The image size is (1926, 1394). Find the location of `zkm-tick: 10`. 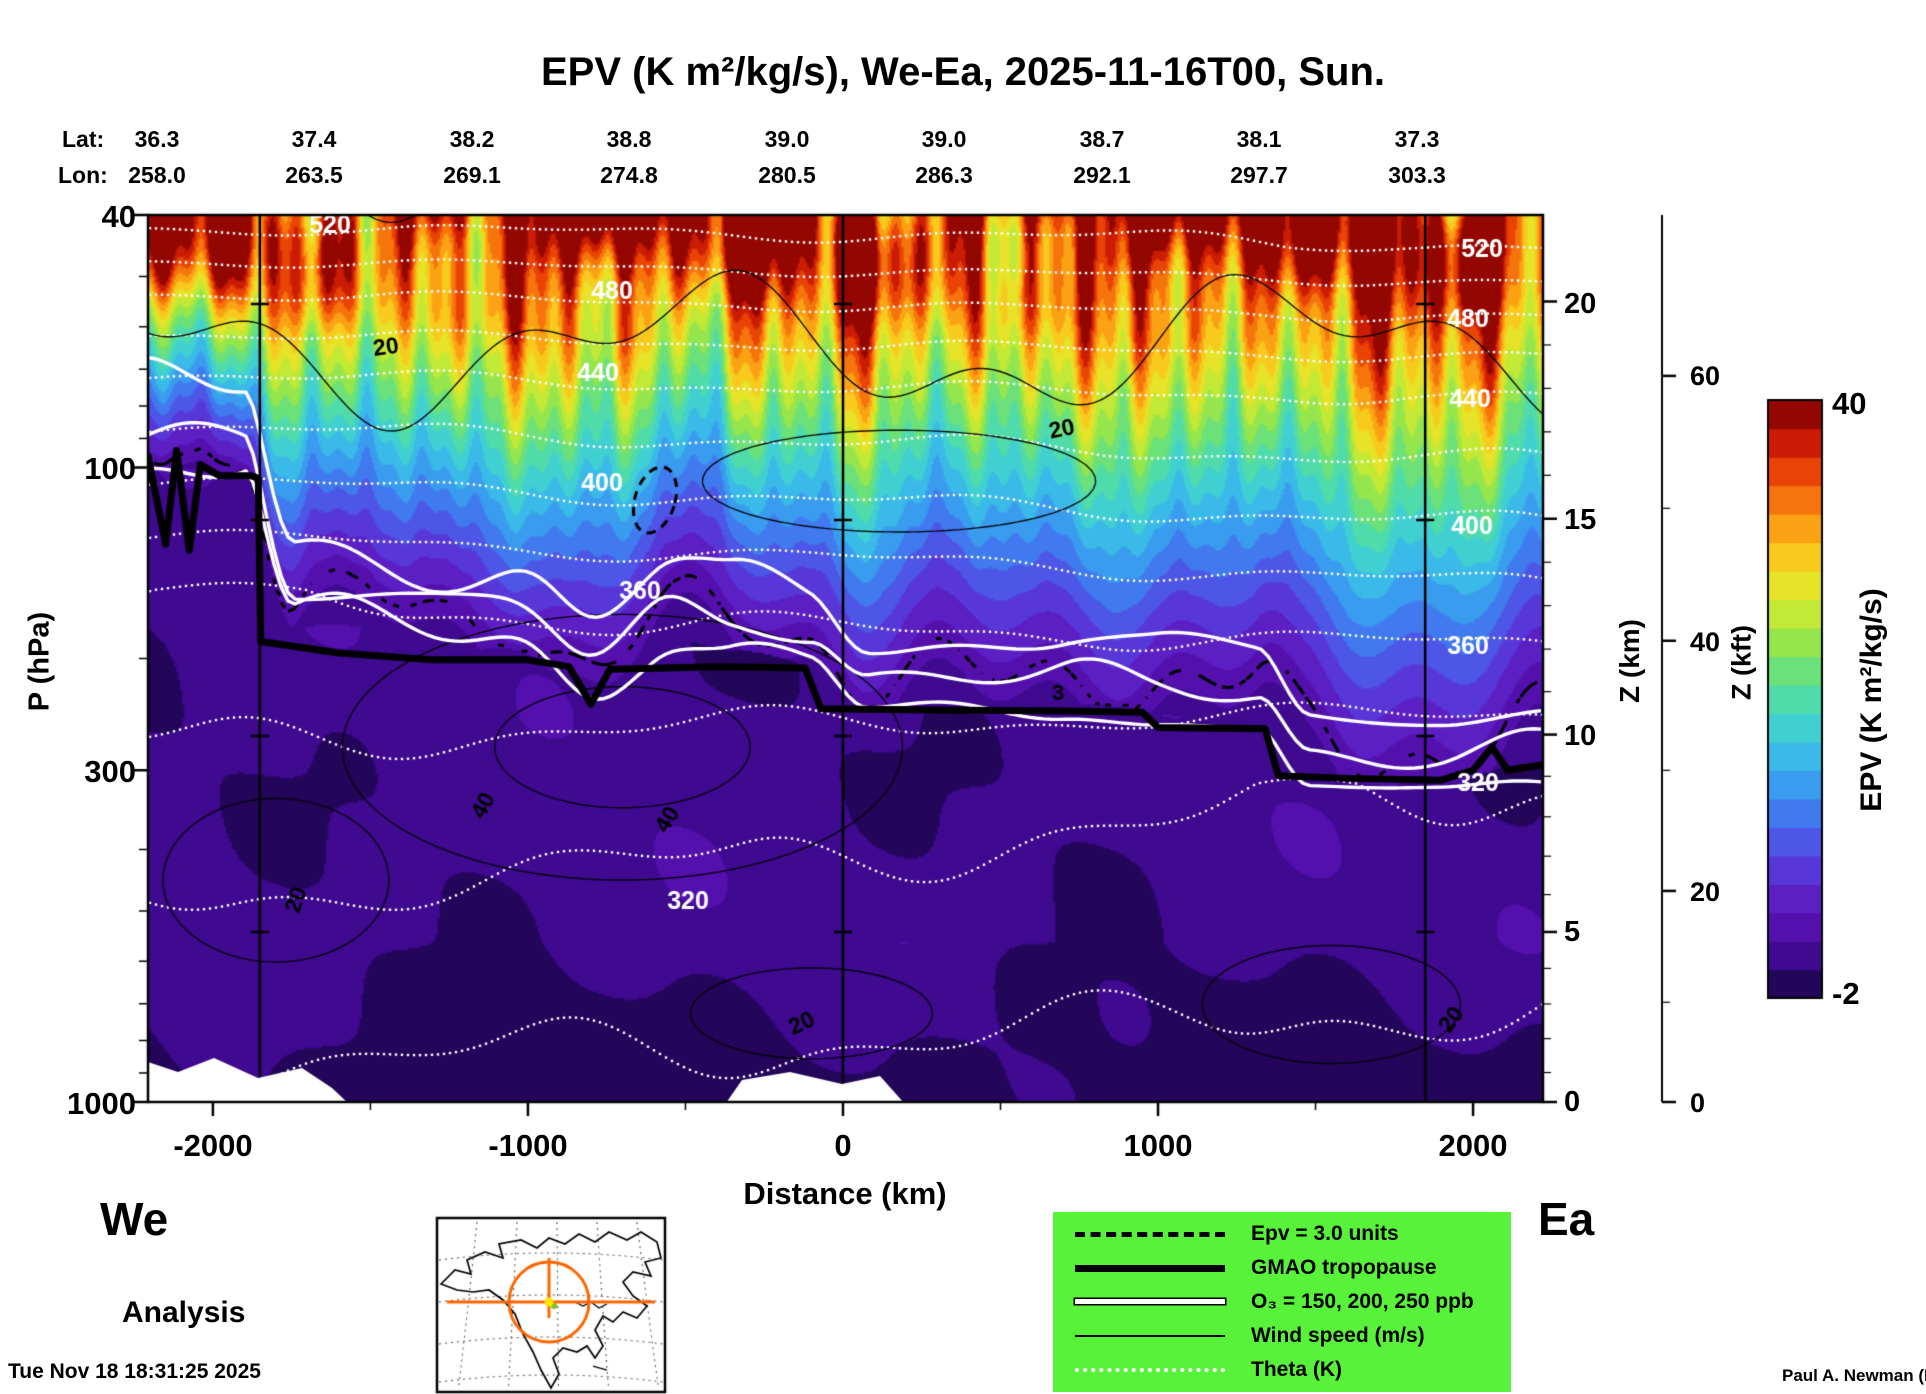

zkm-tick: 10 is located at coordinates (1580, 736).